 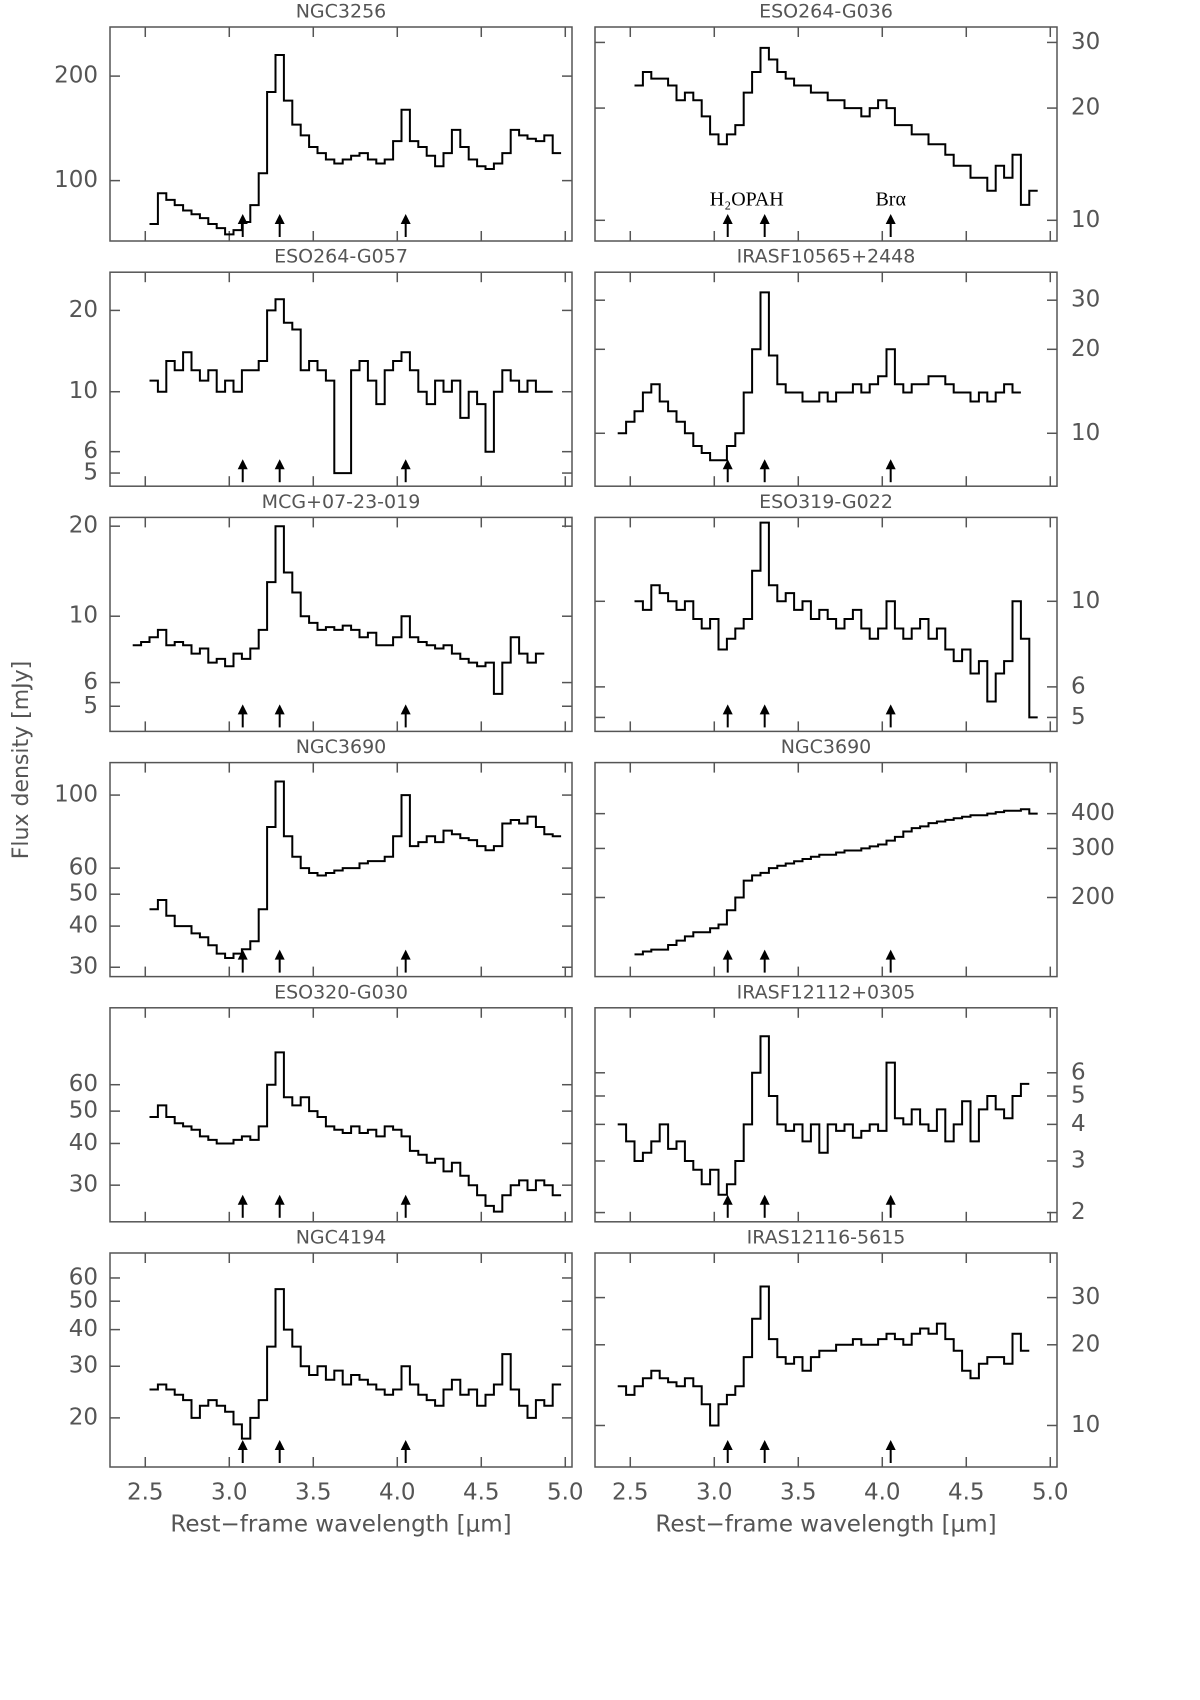 What do you see at coordinates (765, 200) in the screenshot?
I see `feature-label: PAH` at bounding box center [765, 200].